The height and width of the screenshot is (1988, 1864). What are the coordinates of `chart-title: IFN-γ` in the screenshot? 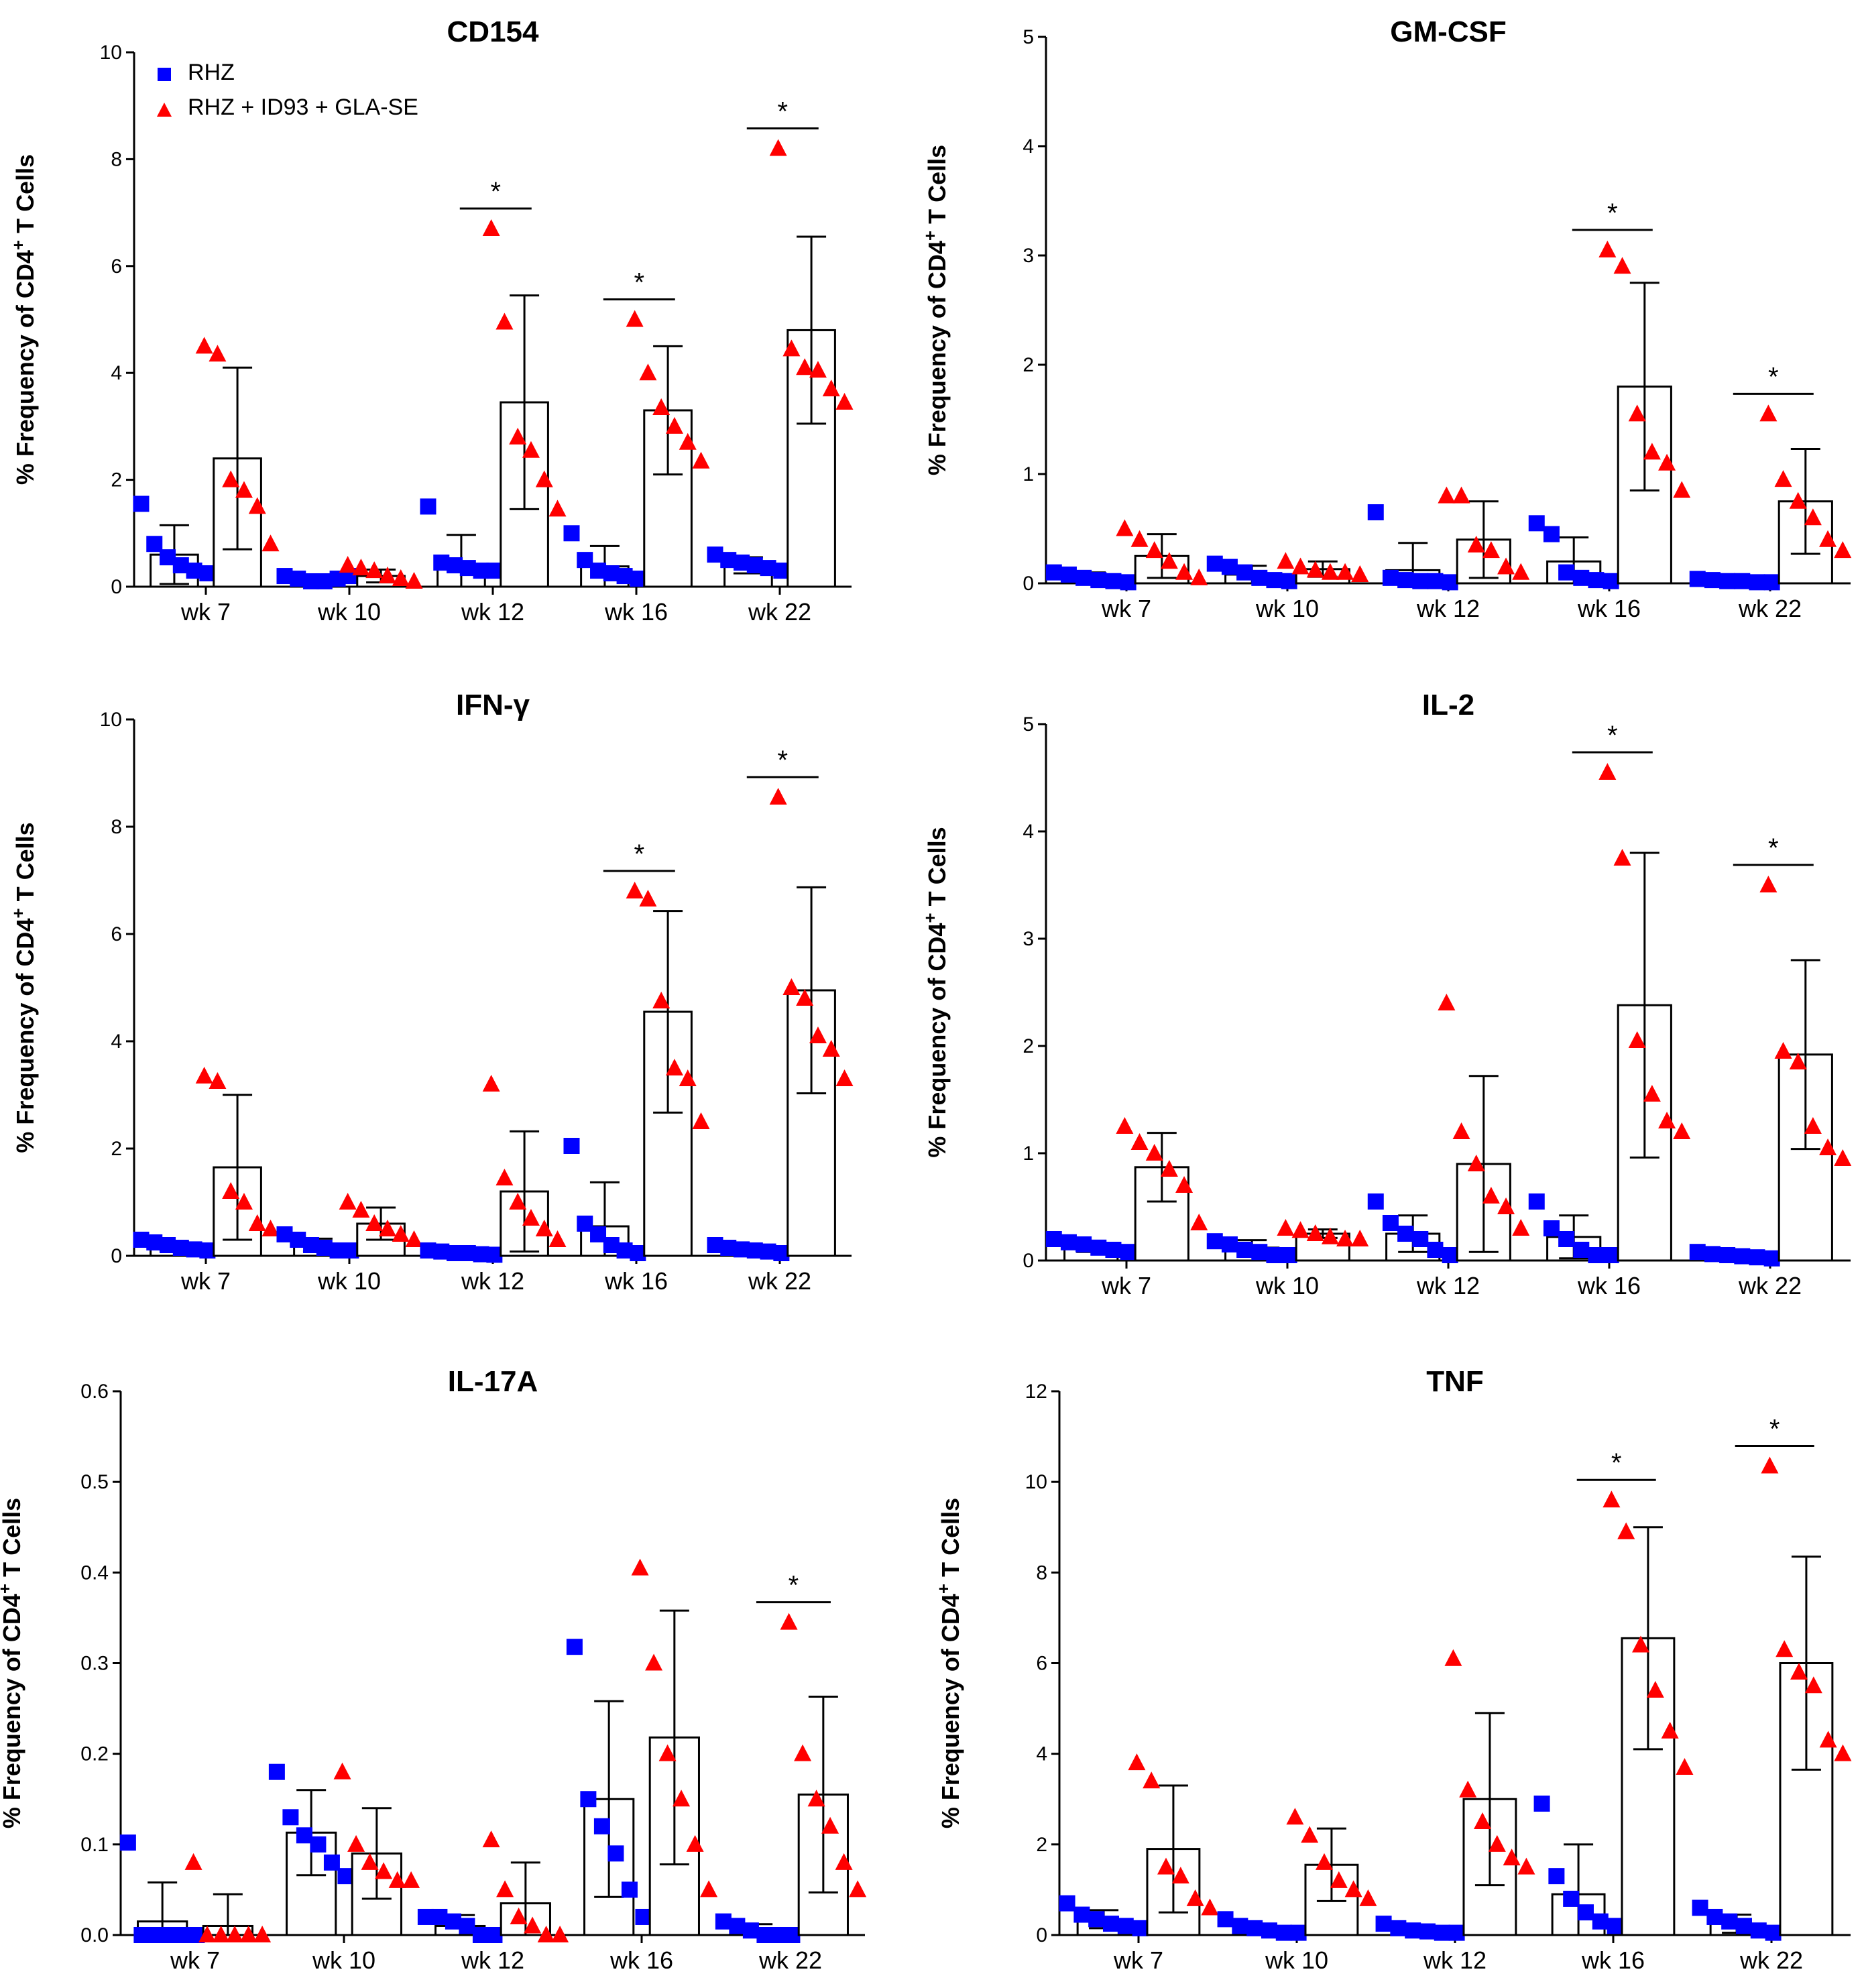 It's located at (493, 705).